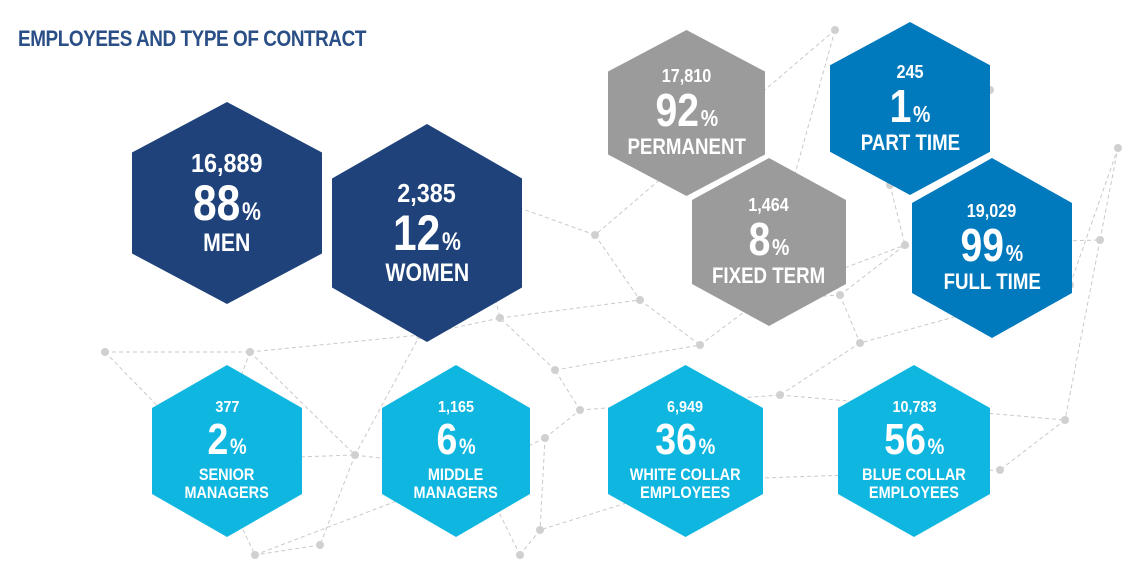  I want to click on part-time-label: PART TIME, so click(910, 142).